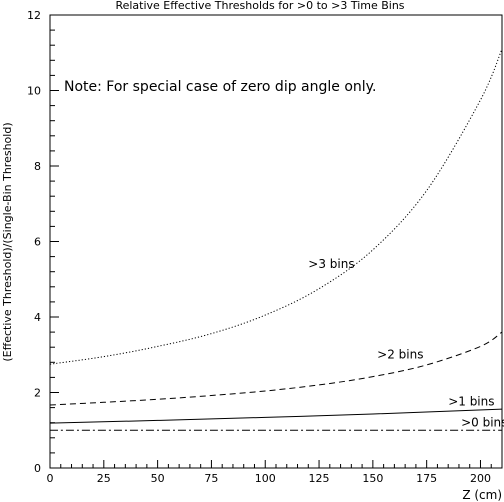 Image resolution: width=504 pixels, height=502 pixels. Describe the element at coordinates (34, 15) in the screenshot. I see `y-tick-label: 12` at that location.